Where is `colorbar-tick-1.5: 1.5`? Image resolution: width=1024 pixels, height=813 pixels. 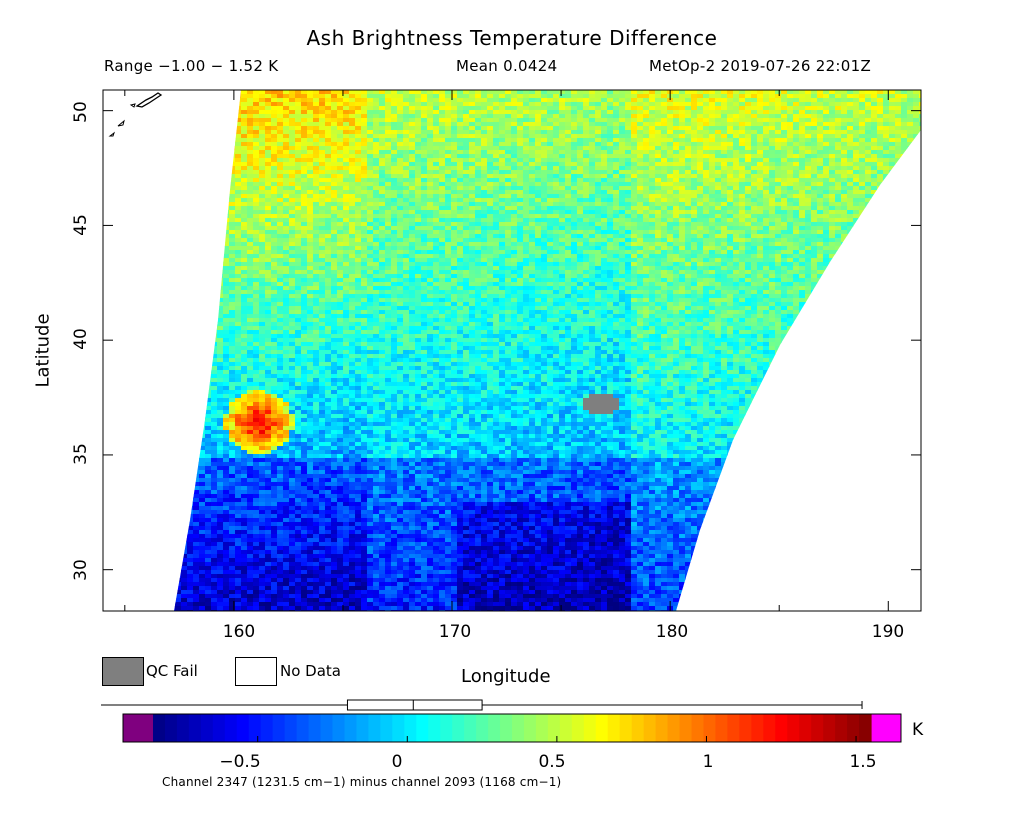
colorbar-tick-1.5: 1.5 is located at coordinates (863, 762).